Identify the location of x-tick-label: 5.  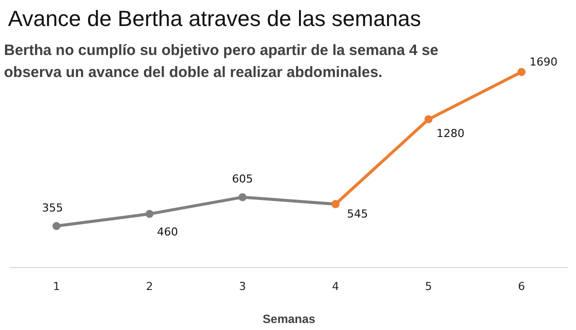
(428, 286).